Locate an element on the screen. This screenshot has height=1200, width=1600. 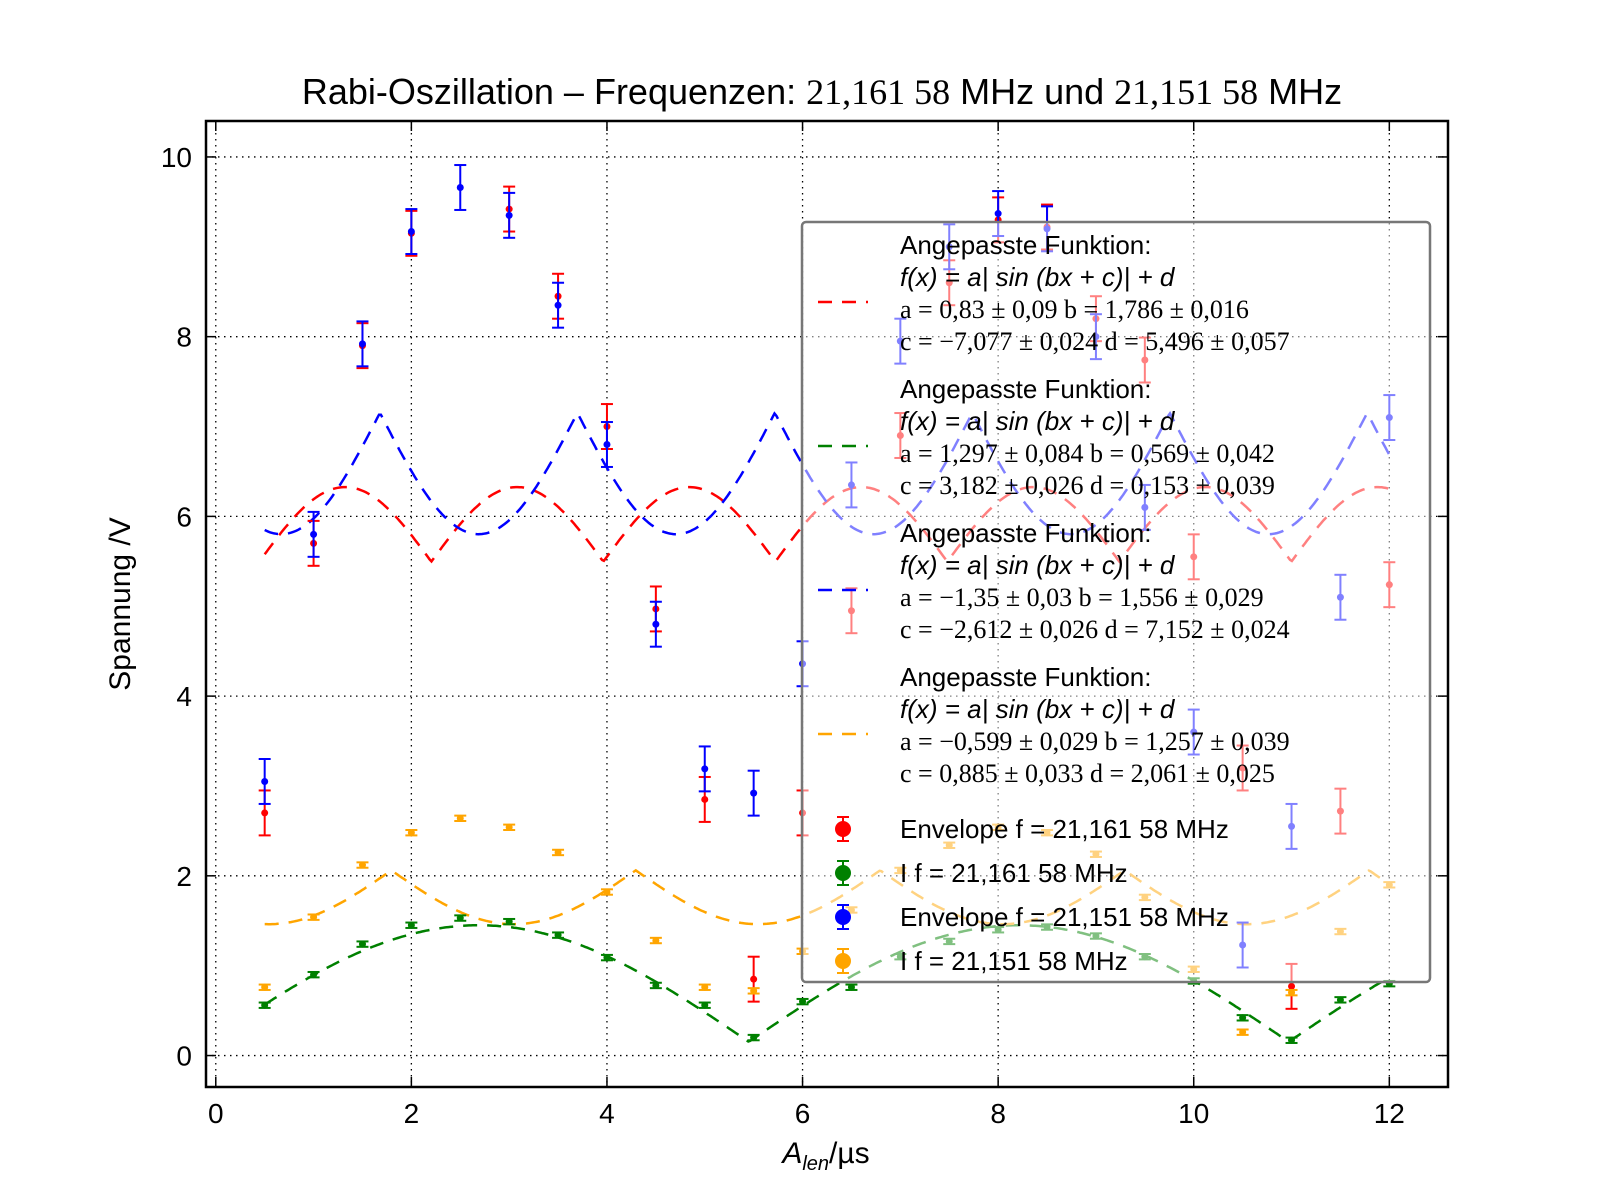
x-axis-label: Alen/µs is located at coordinates (824, 1156).